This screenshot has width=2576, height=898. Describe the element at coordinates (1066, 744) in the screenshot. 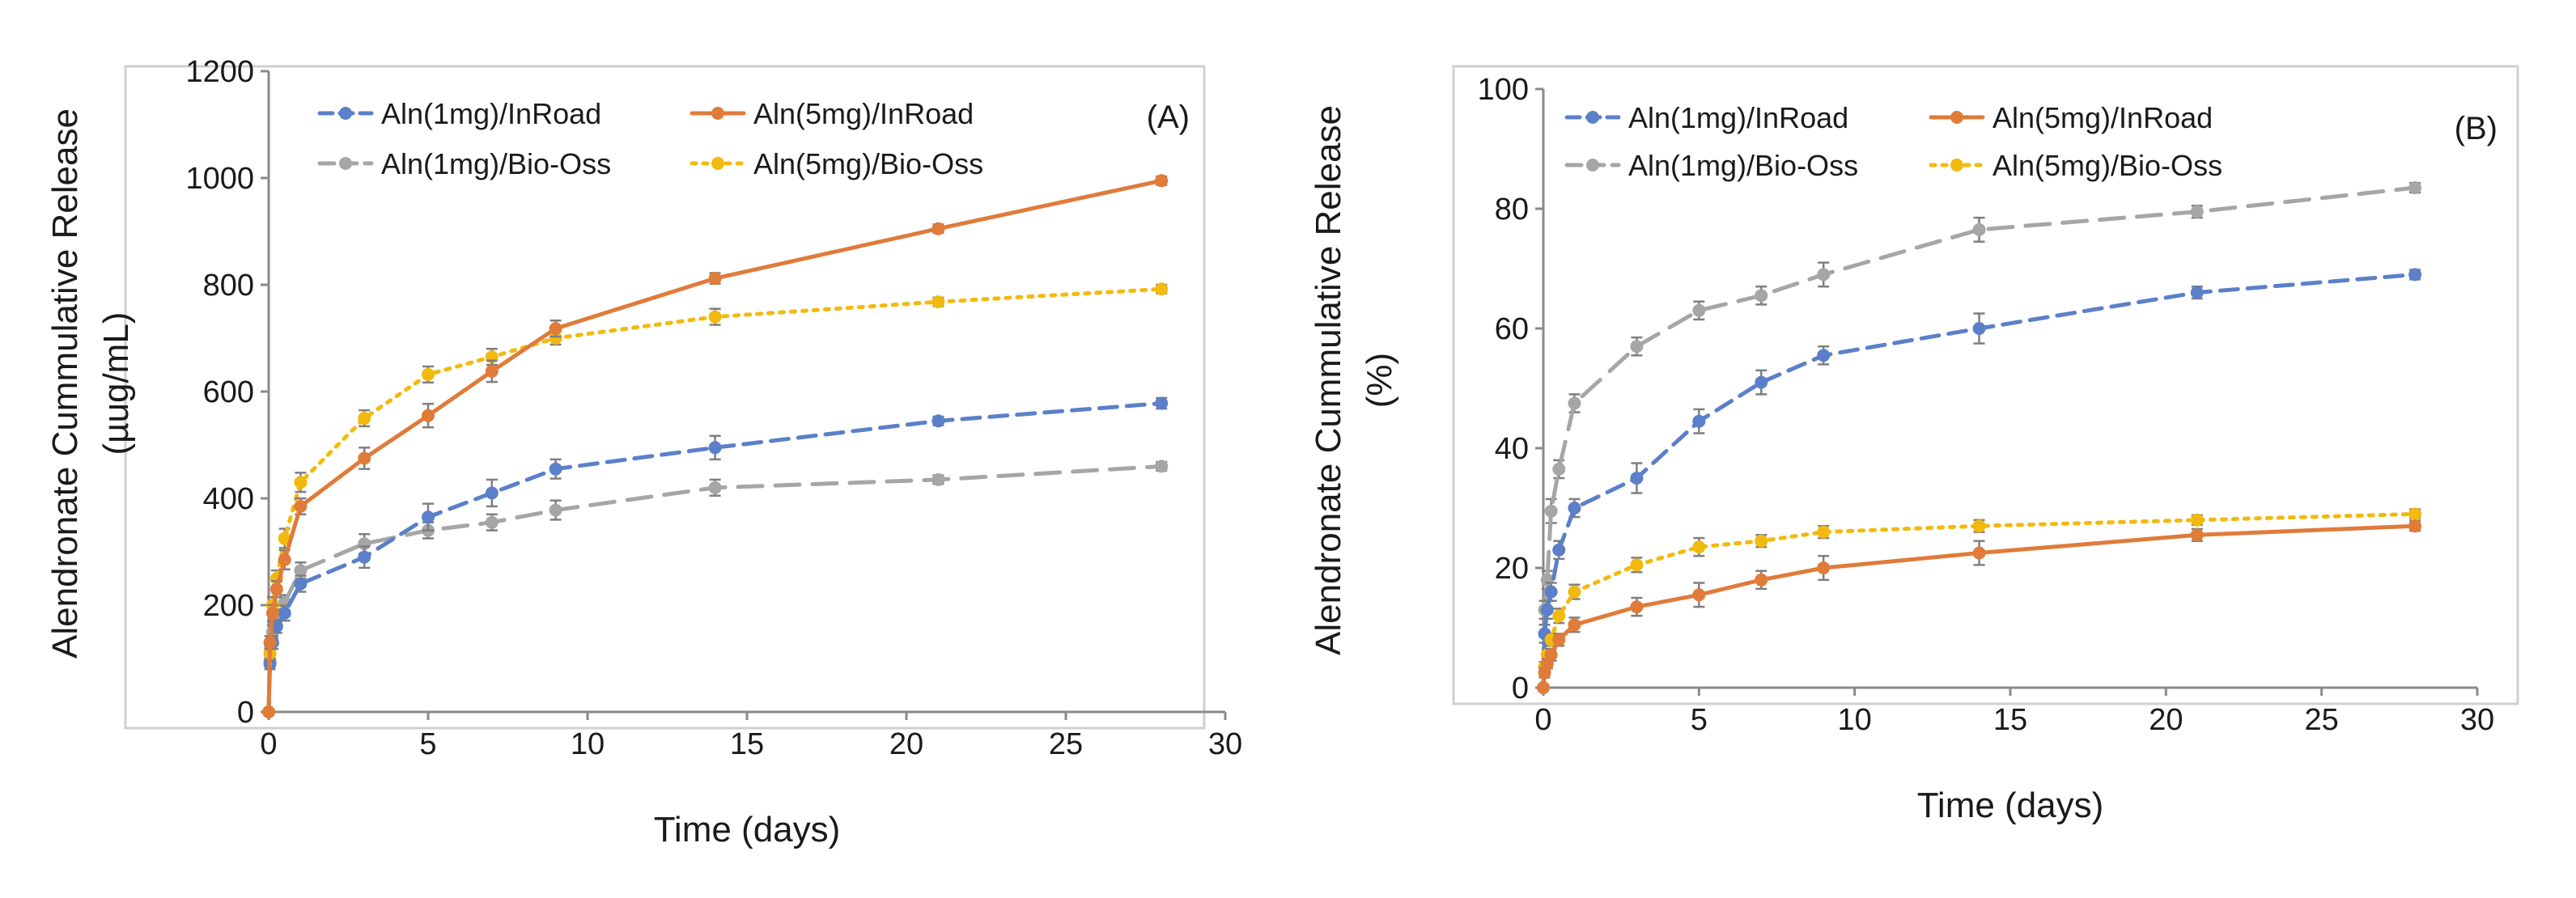

I see `x-tick-label: 25` at that location.